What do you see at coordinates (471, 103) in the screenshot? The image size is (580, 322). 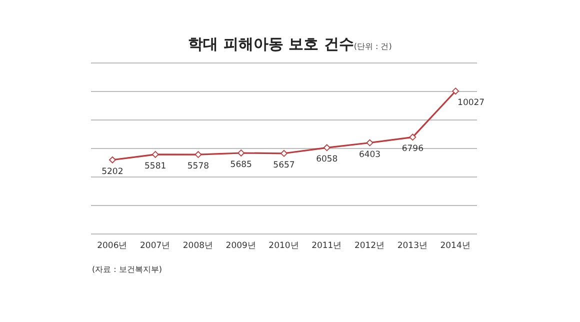 I see `data-label: 10027` at bounding box center [471, 103].